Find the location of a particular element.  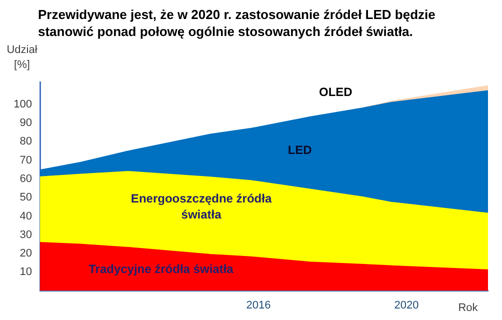

y-tick-label: 20 is located at coordinates (26, 254).